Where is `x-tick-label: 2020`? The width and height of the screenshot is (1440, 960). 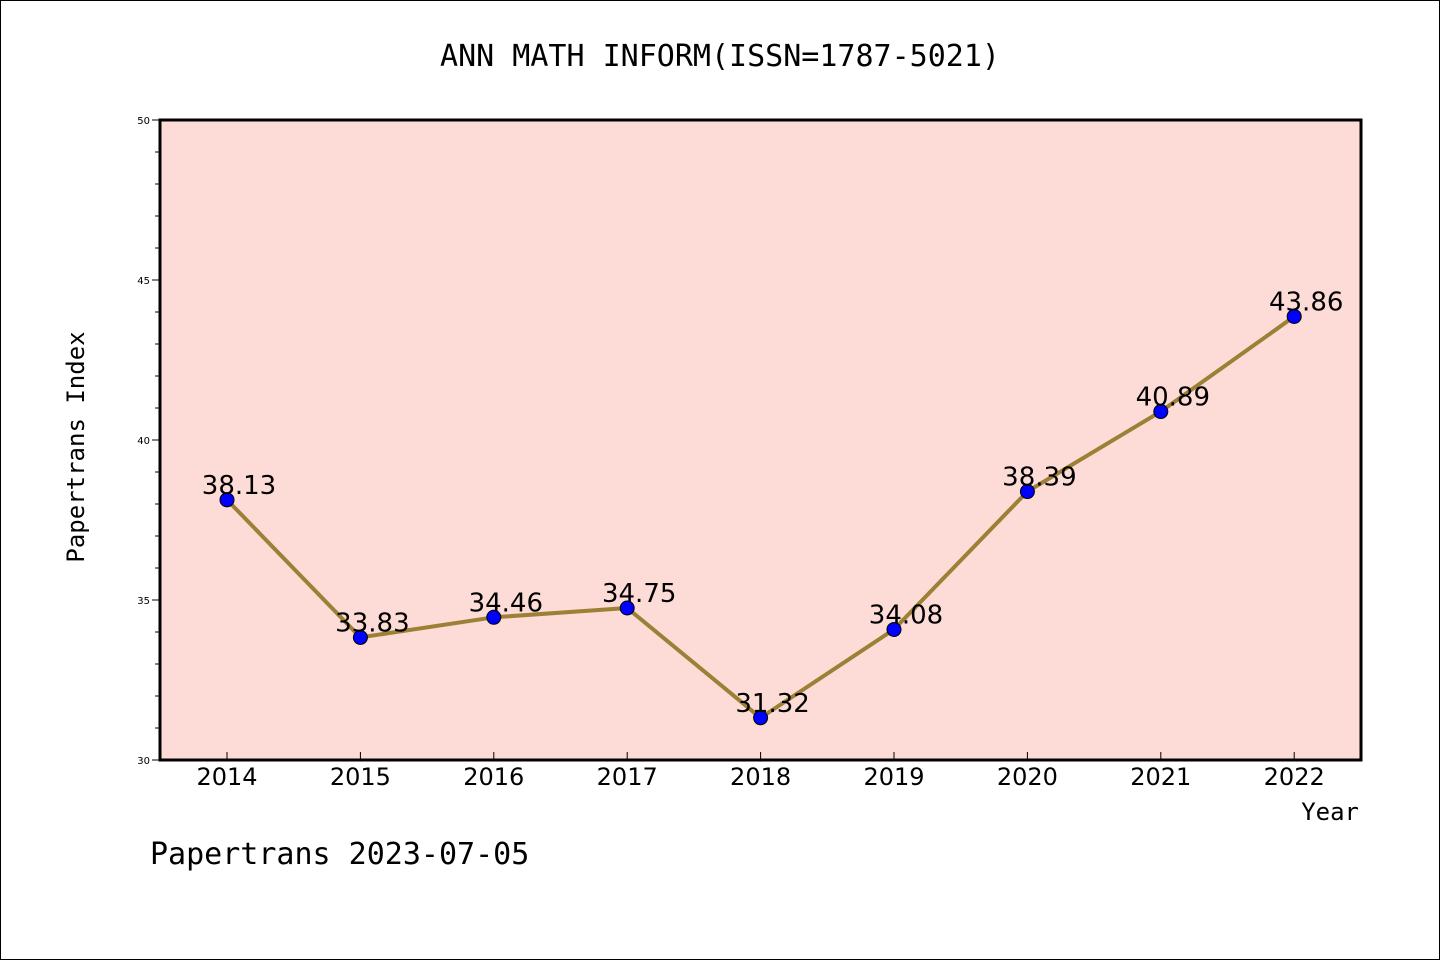
x-tick-label: 2020 is located at coordinates (1027, 777).